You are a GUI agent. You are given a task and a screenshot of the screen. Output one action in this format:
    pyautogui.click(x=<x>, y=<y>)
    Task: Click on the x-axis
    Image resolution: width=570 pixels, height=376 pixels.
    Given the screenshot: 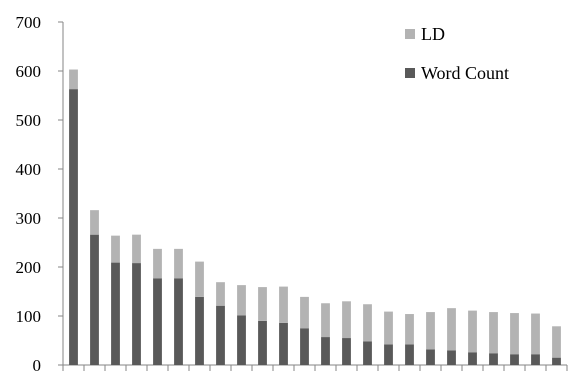 What is the action you would take?
    pyautogui.click(x=315, y=367)
    